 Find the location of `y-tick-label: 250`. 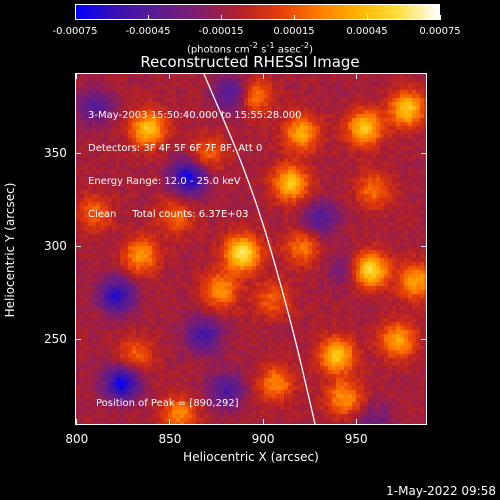

y-tick-label: 250 is located at coordinates (55, 339).